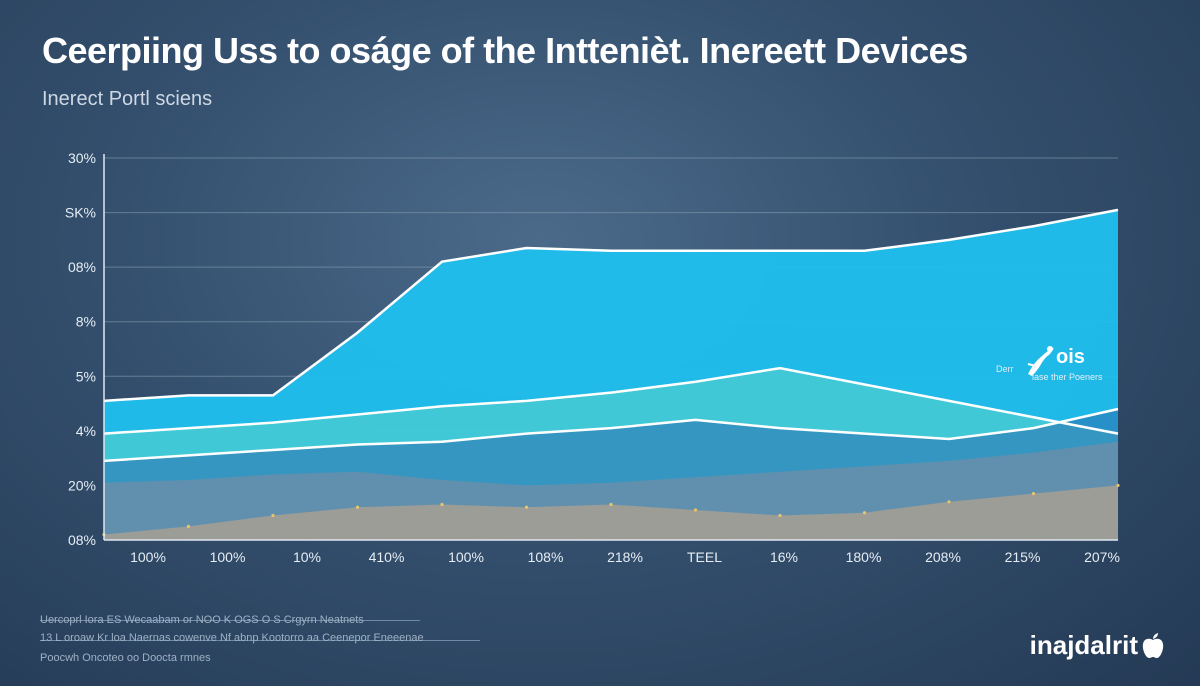 The height and width of the screenshot is (686, 1200). Describe the element at coordinates (82, 158) in the screenshot. I see `y-tick-label: 30%` at that location.